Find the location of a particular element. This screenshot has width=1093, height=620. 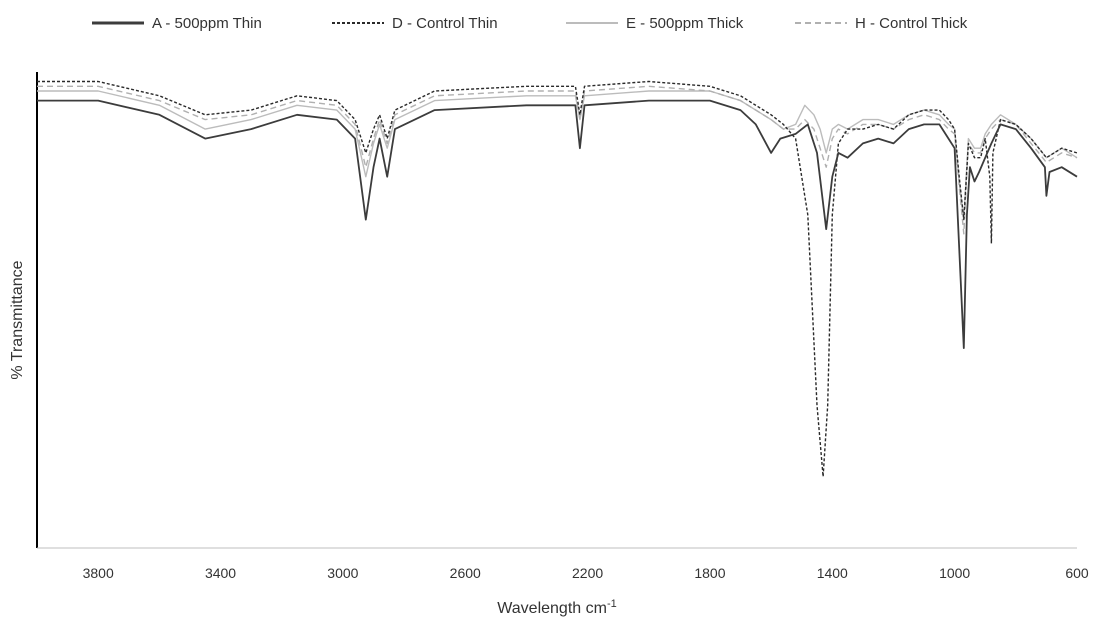

legend-label-3: E - 500ppm Thick is located at coordinates (685, 23).